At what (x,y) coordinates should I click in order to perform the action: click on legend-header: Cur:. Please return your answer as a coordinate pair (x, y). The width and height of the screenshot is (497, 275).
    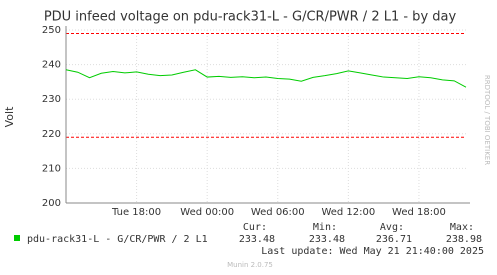
    Looking at the image, I should click on (255, 227).